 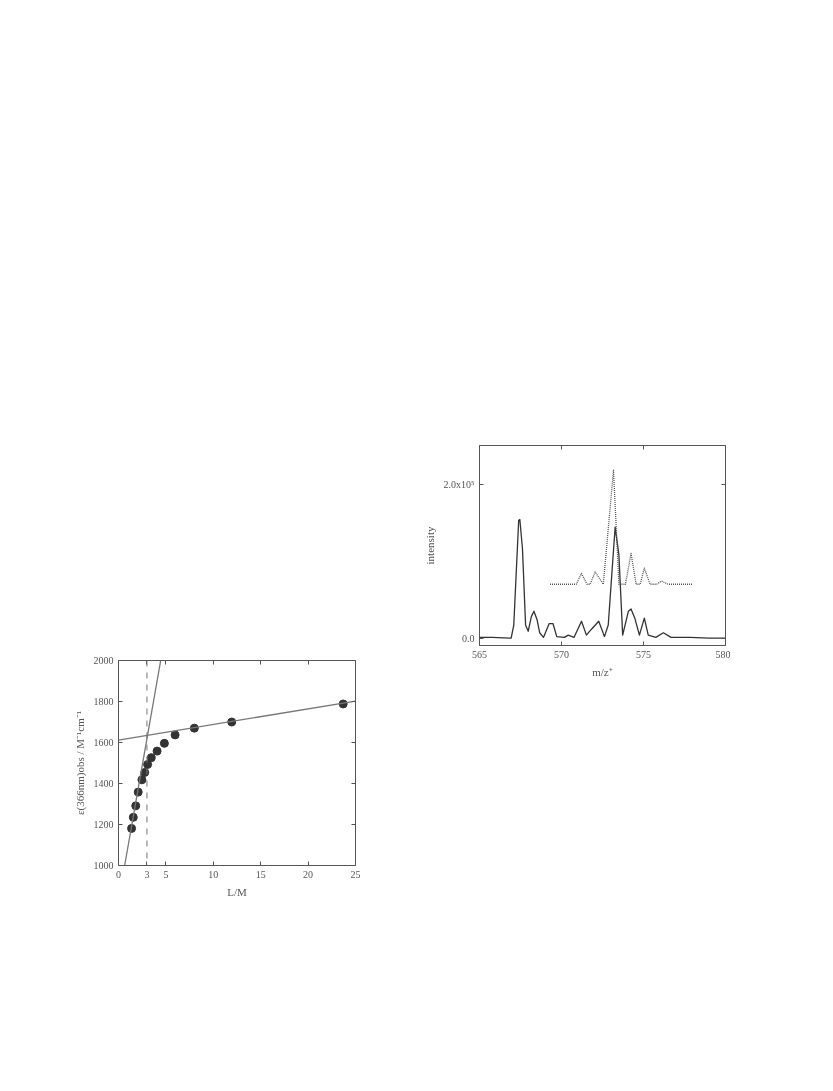 What do you see at coordinates (213, 874) in the screenshot?
I see `x-tick-label: 10` at bounding box center [213, 874].